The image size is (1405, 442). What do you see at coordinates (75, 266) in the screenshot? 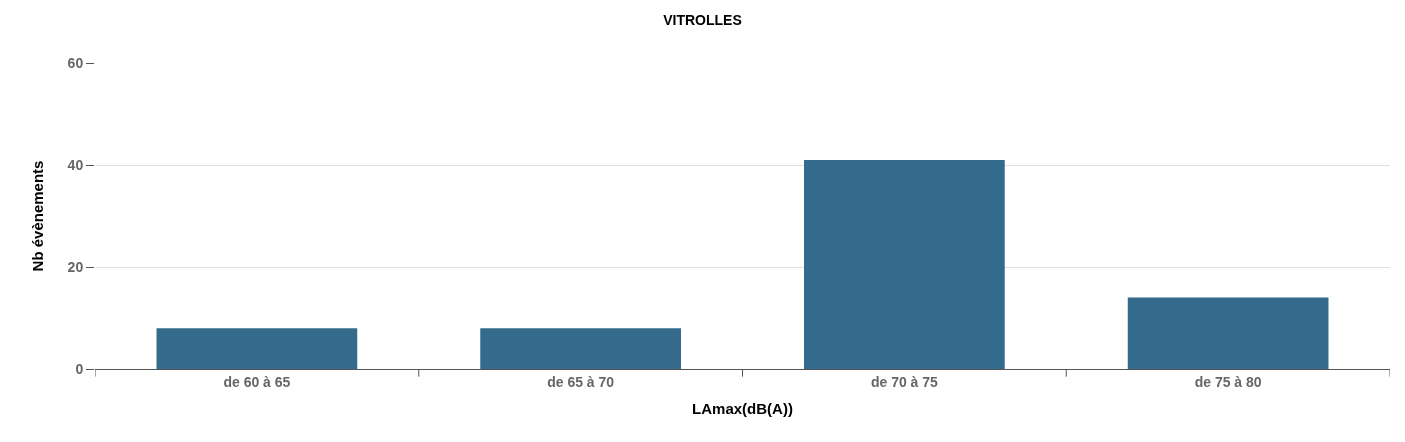
I see `y-tick-label: 20` at bounding box center [75, 266].